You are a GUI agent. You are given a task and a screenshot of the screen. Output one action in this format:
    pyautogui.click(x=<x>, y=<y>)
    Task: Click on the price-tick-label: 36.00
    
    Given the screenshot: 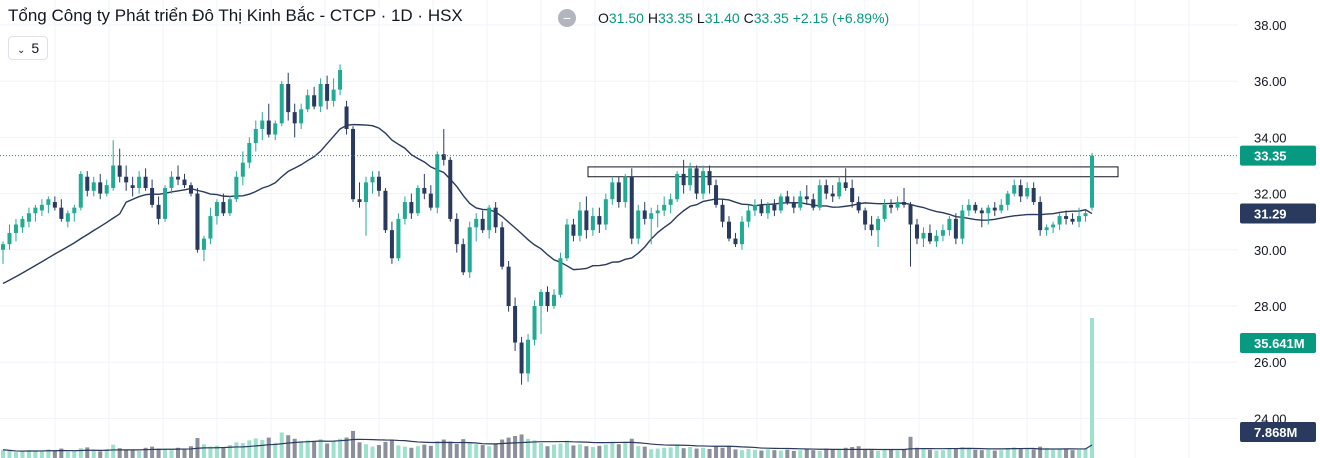 What is the action you would take?
    pyautogui.click(x=1270, y=81)
    